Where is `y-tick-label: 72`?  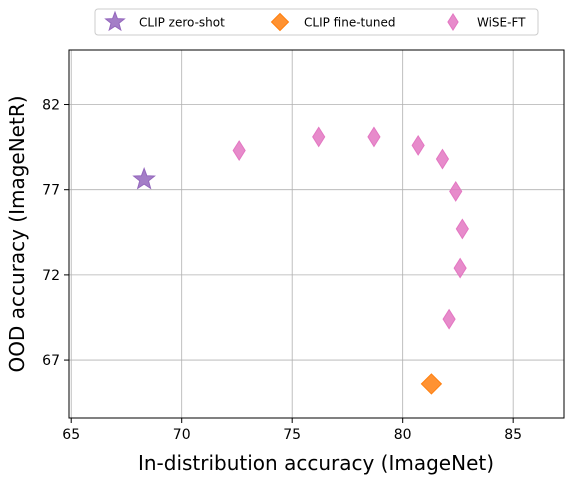 y-tick-label: 72 is located at coordinates (51, 276).